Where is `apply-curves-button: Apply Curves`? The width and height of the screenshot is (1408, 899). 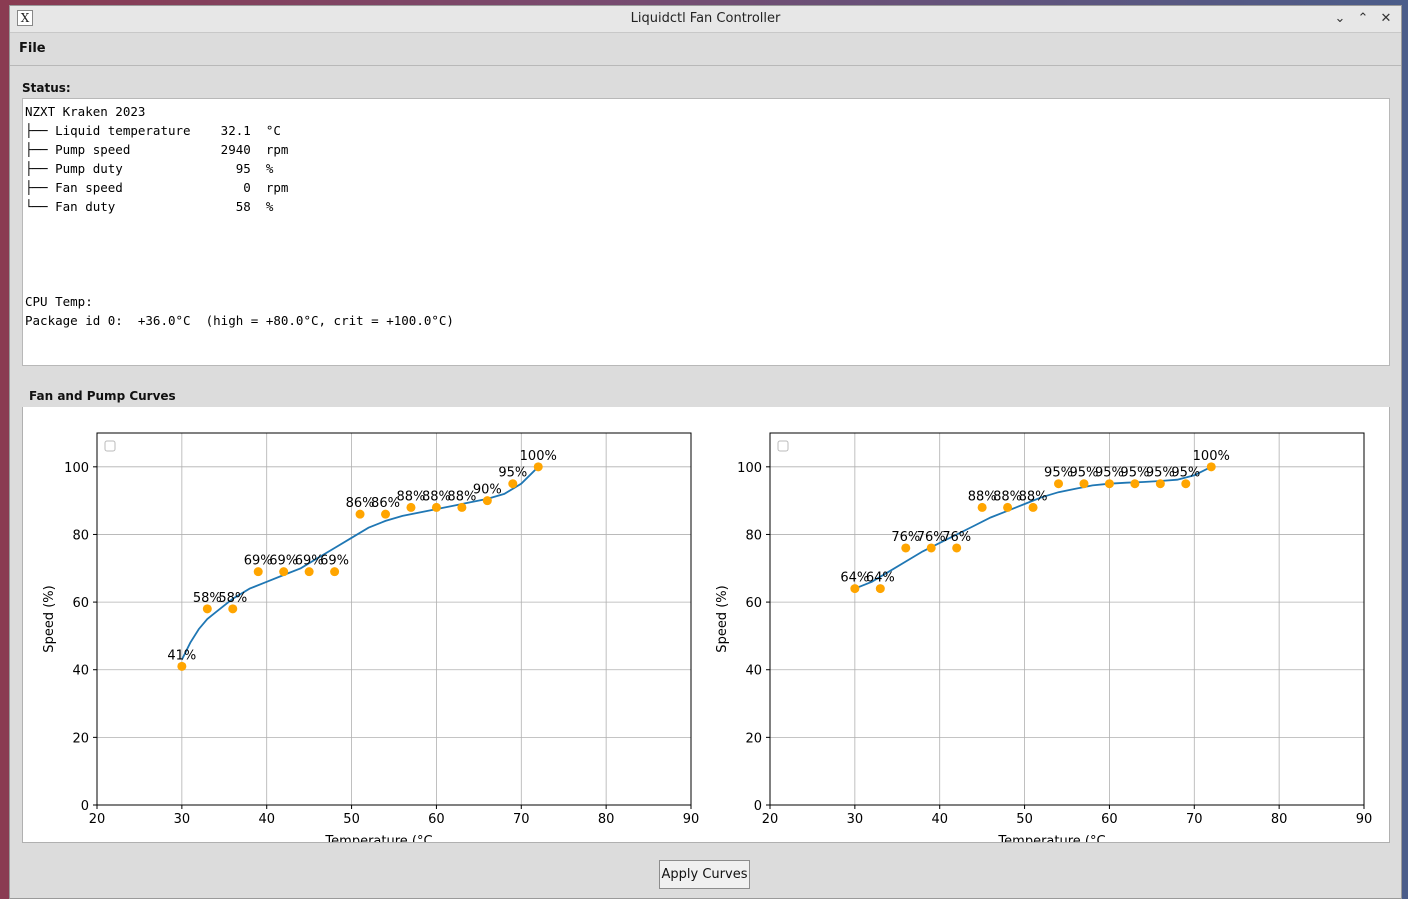
apply-curves-button: Apply Curves is located at coordinates (704, 874).